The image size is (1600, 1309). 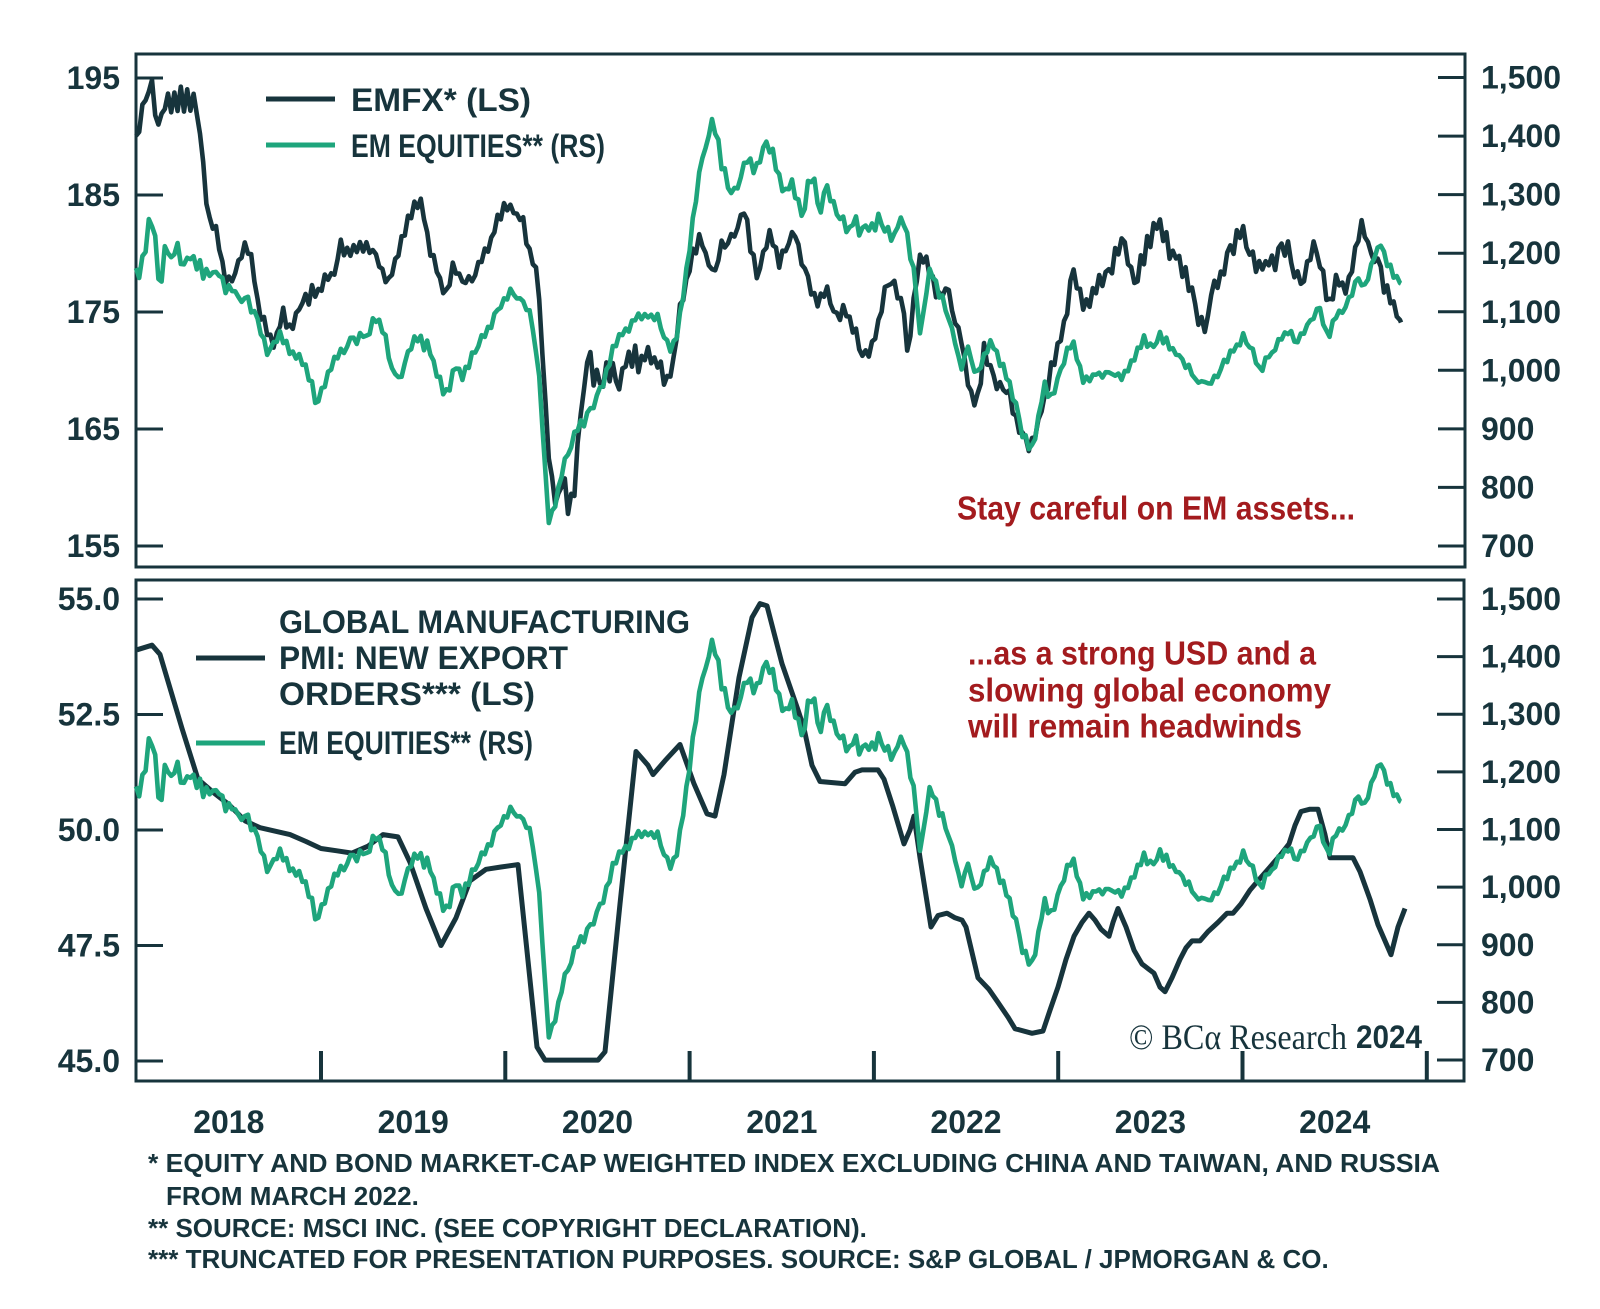 I want to click on svg-text: EMFX* (LS), so click(x=441, y=100).